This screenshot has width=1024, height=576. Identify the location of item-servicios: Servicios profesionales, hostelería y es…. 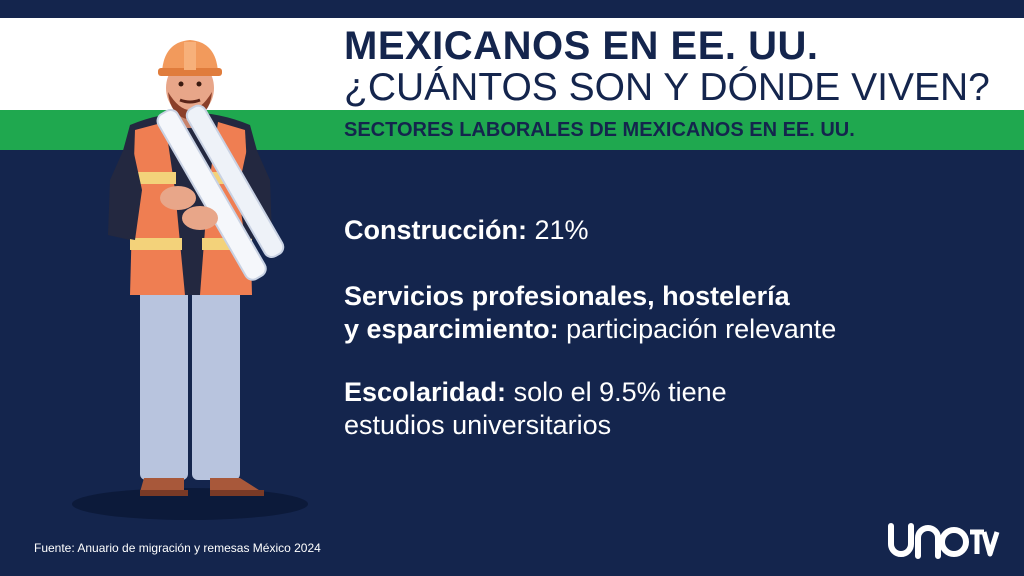
(590, 313).